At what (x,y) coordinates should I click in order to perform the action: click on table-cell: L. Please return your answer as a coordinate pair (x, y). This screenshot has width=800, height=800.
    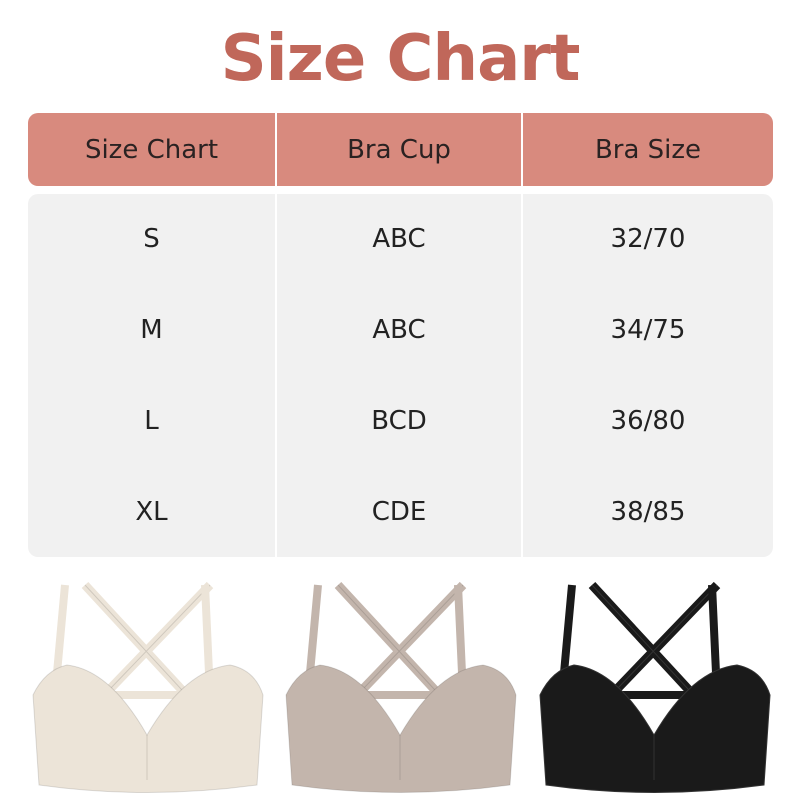
    Looking at the image, I should click on (151, 420).